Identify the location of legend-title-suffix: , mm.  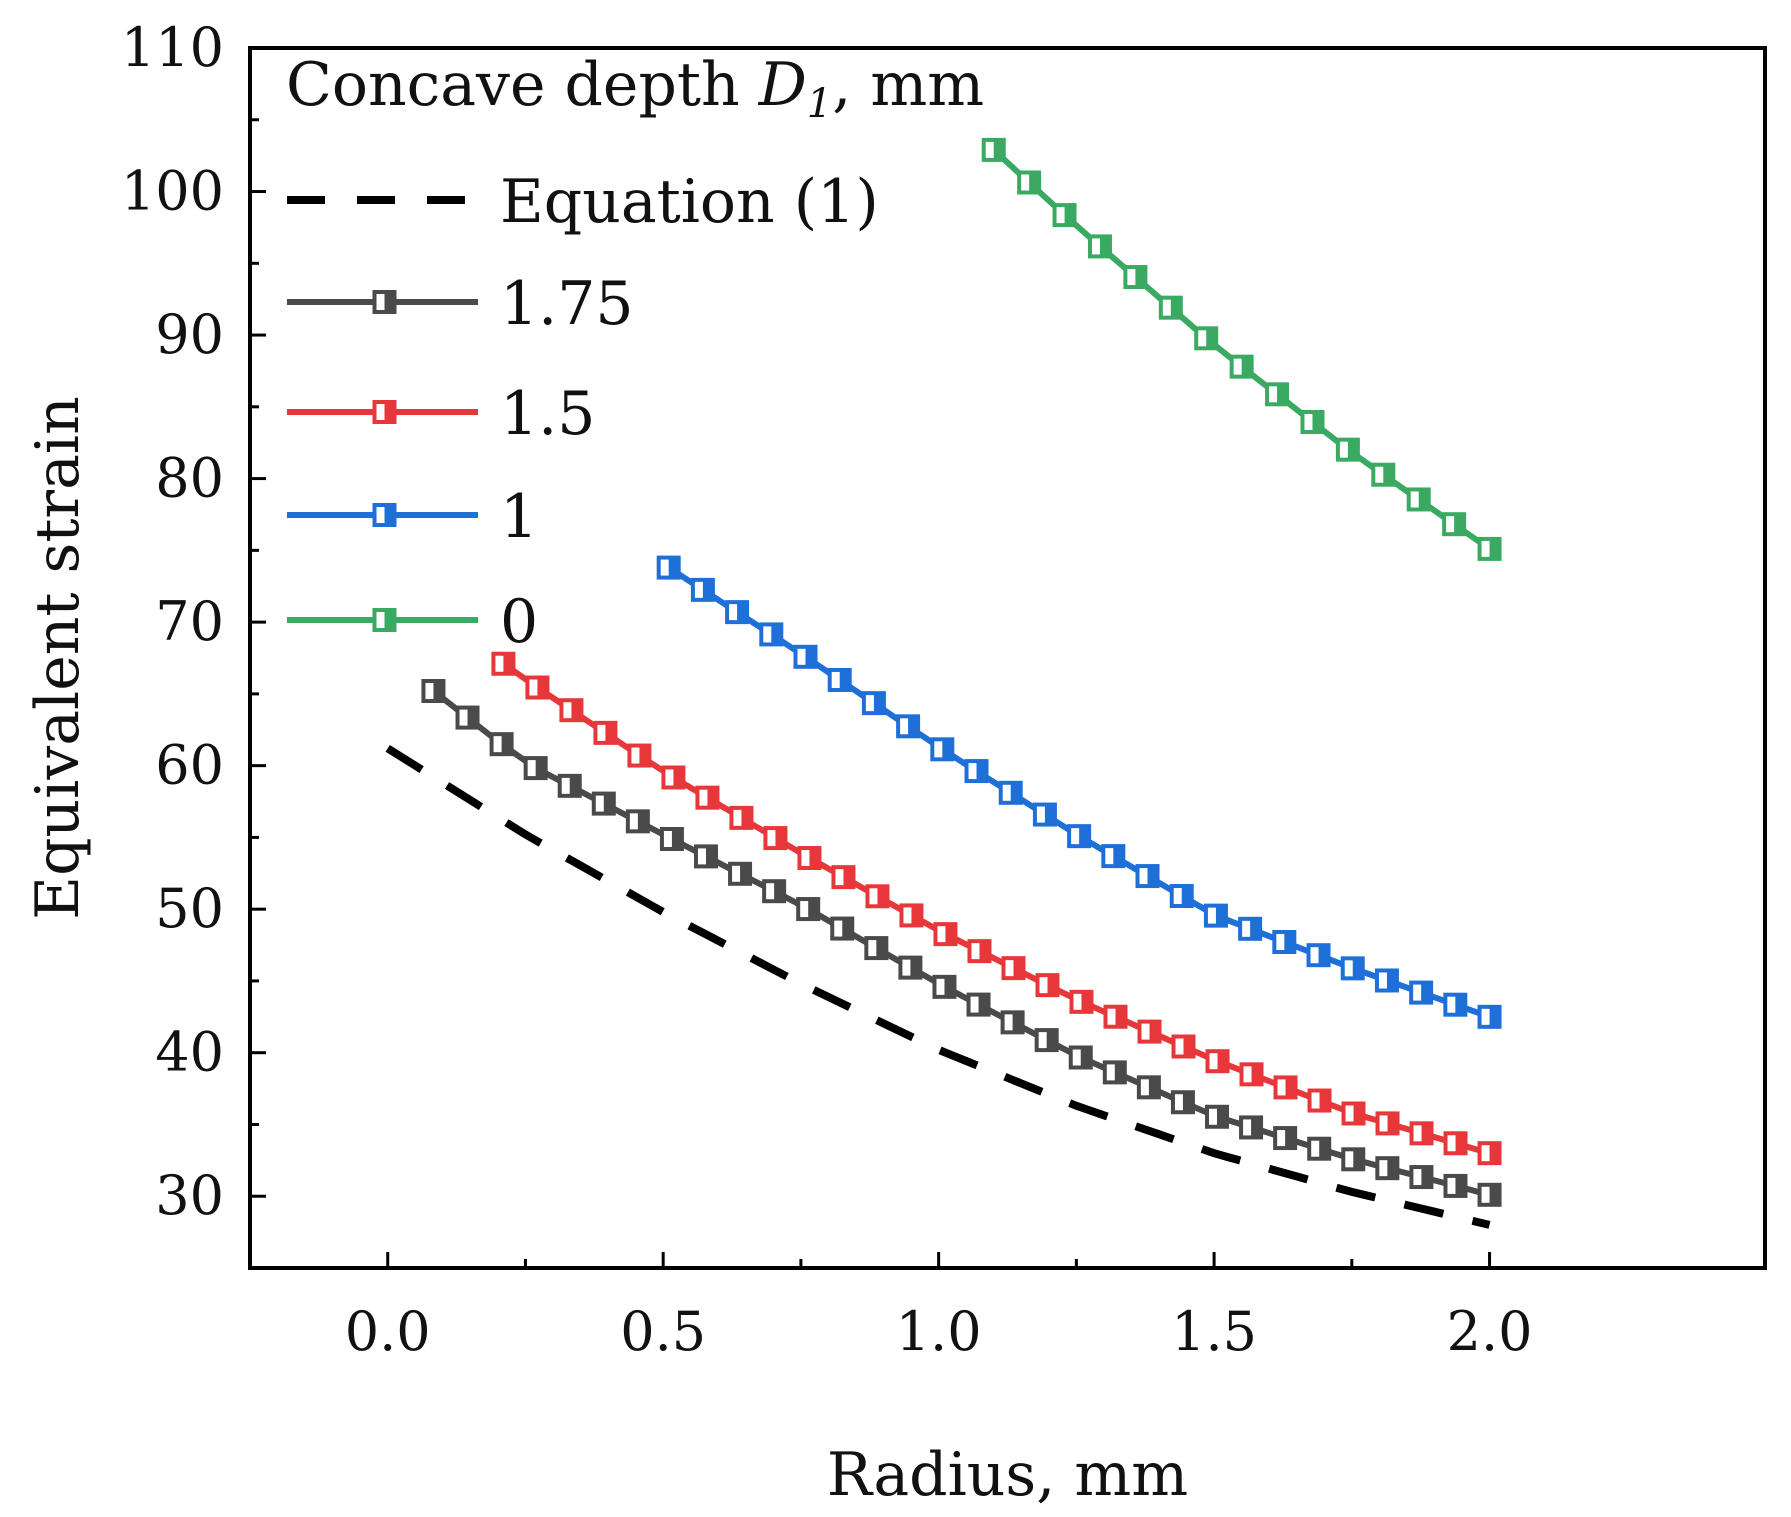
(908, 85).